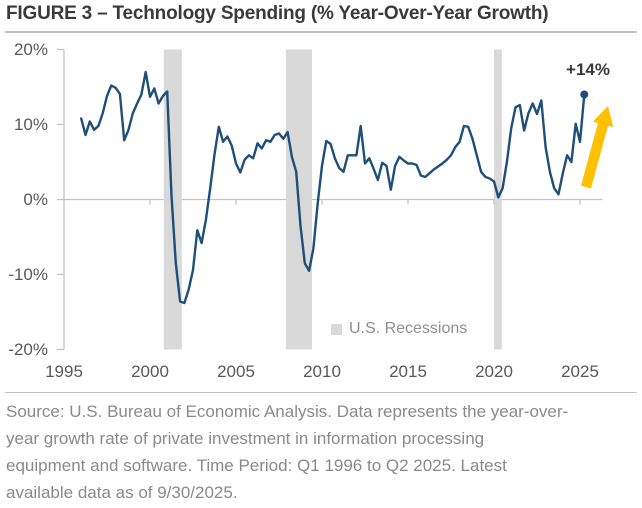  I want to click on x-tick-label: 1995, so click(64, 371).